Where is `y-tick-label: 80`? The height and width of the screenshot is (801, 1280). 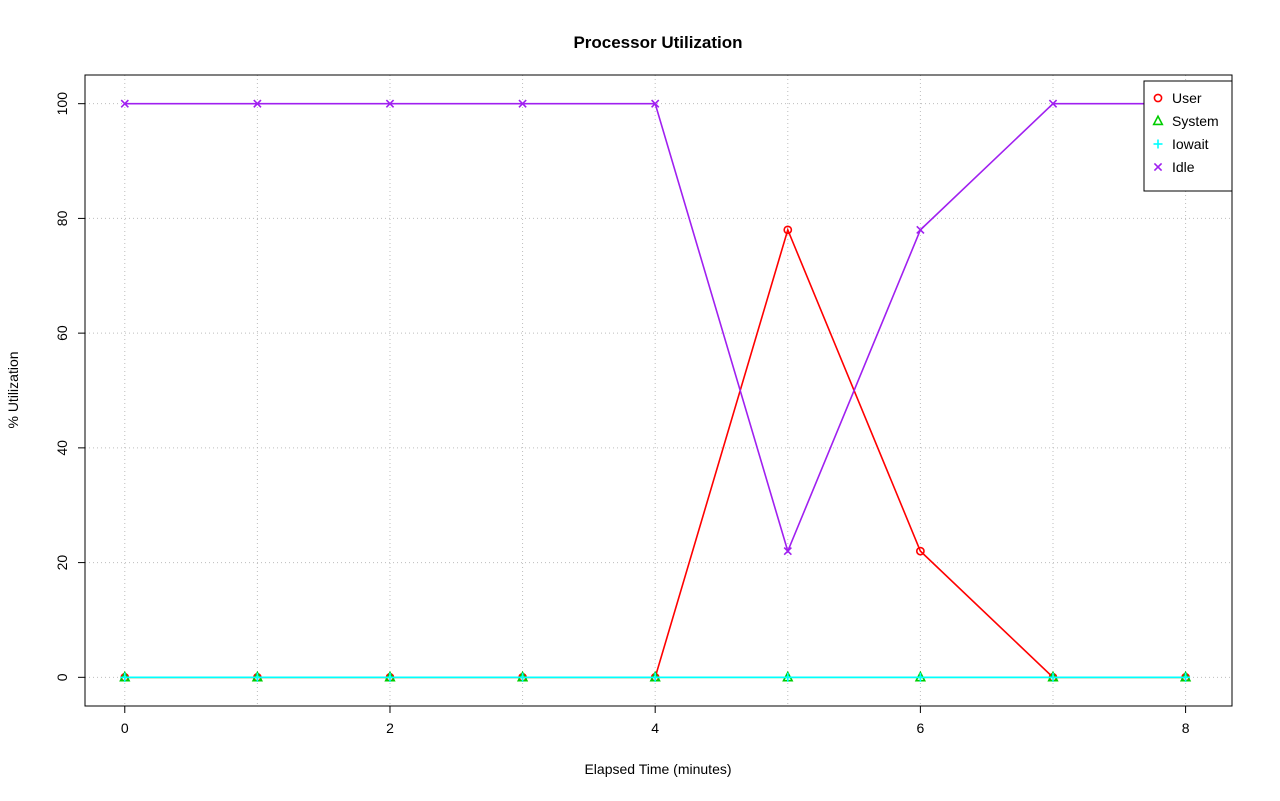
y-tick-label: 80 is located at coordinates (62, 218).